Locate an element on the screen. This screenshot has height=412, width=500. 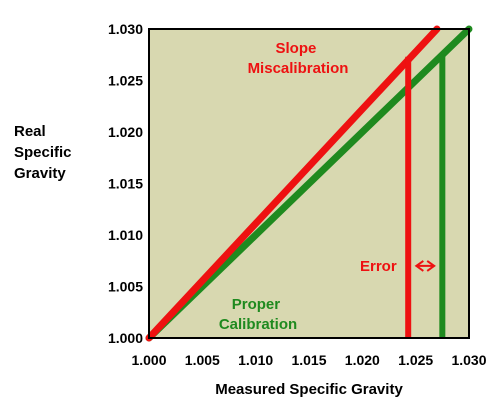
y-axis-label-line: Specific is located at coordinates (43, 152).